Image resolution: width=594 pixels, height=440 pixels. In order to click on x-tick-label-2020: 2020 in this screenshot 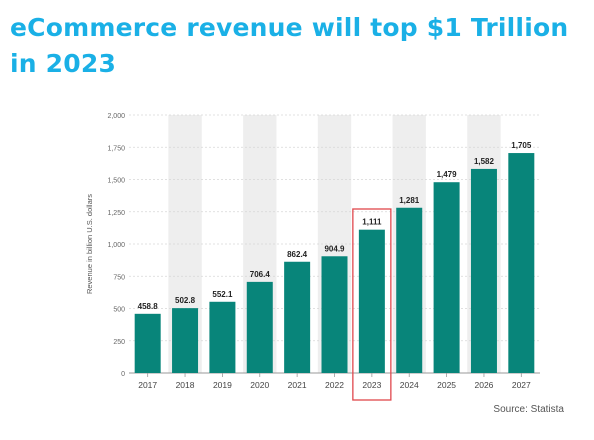, I will do `click(259, 385)`.